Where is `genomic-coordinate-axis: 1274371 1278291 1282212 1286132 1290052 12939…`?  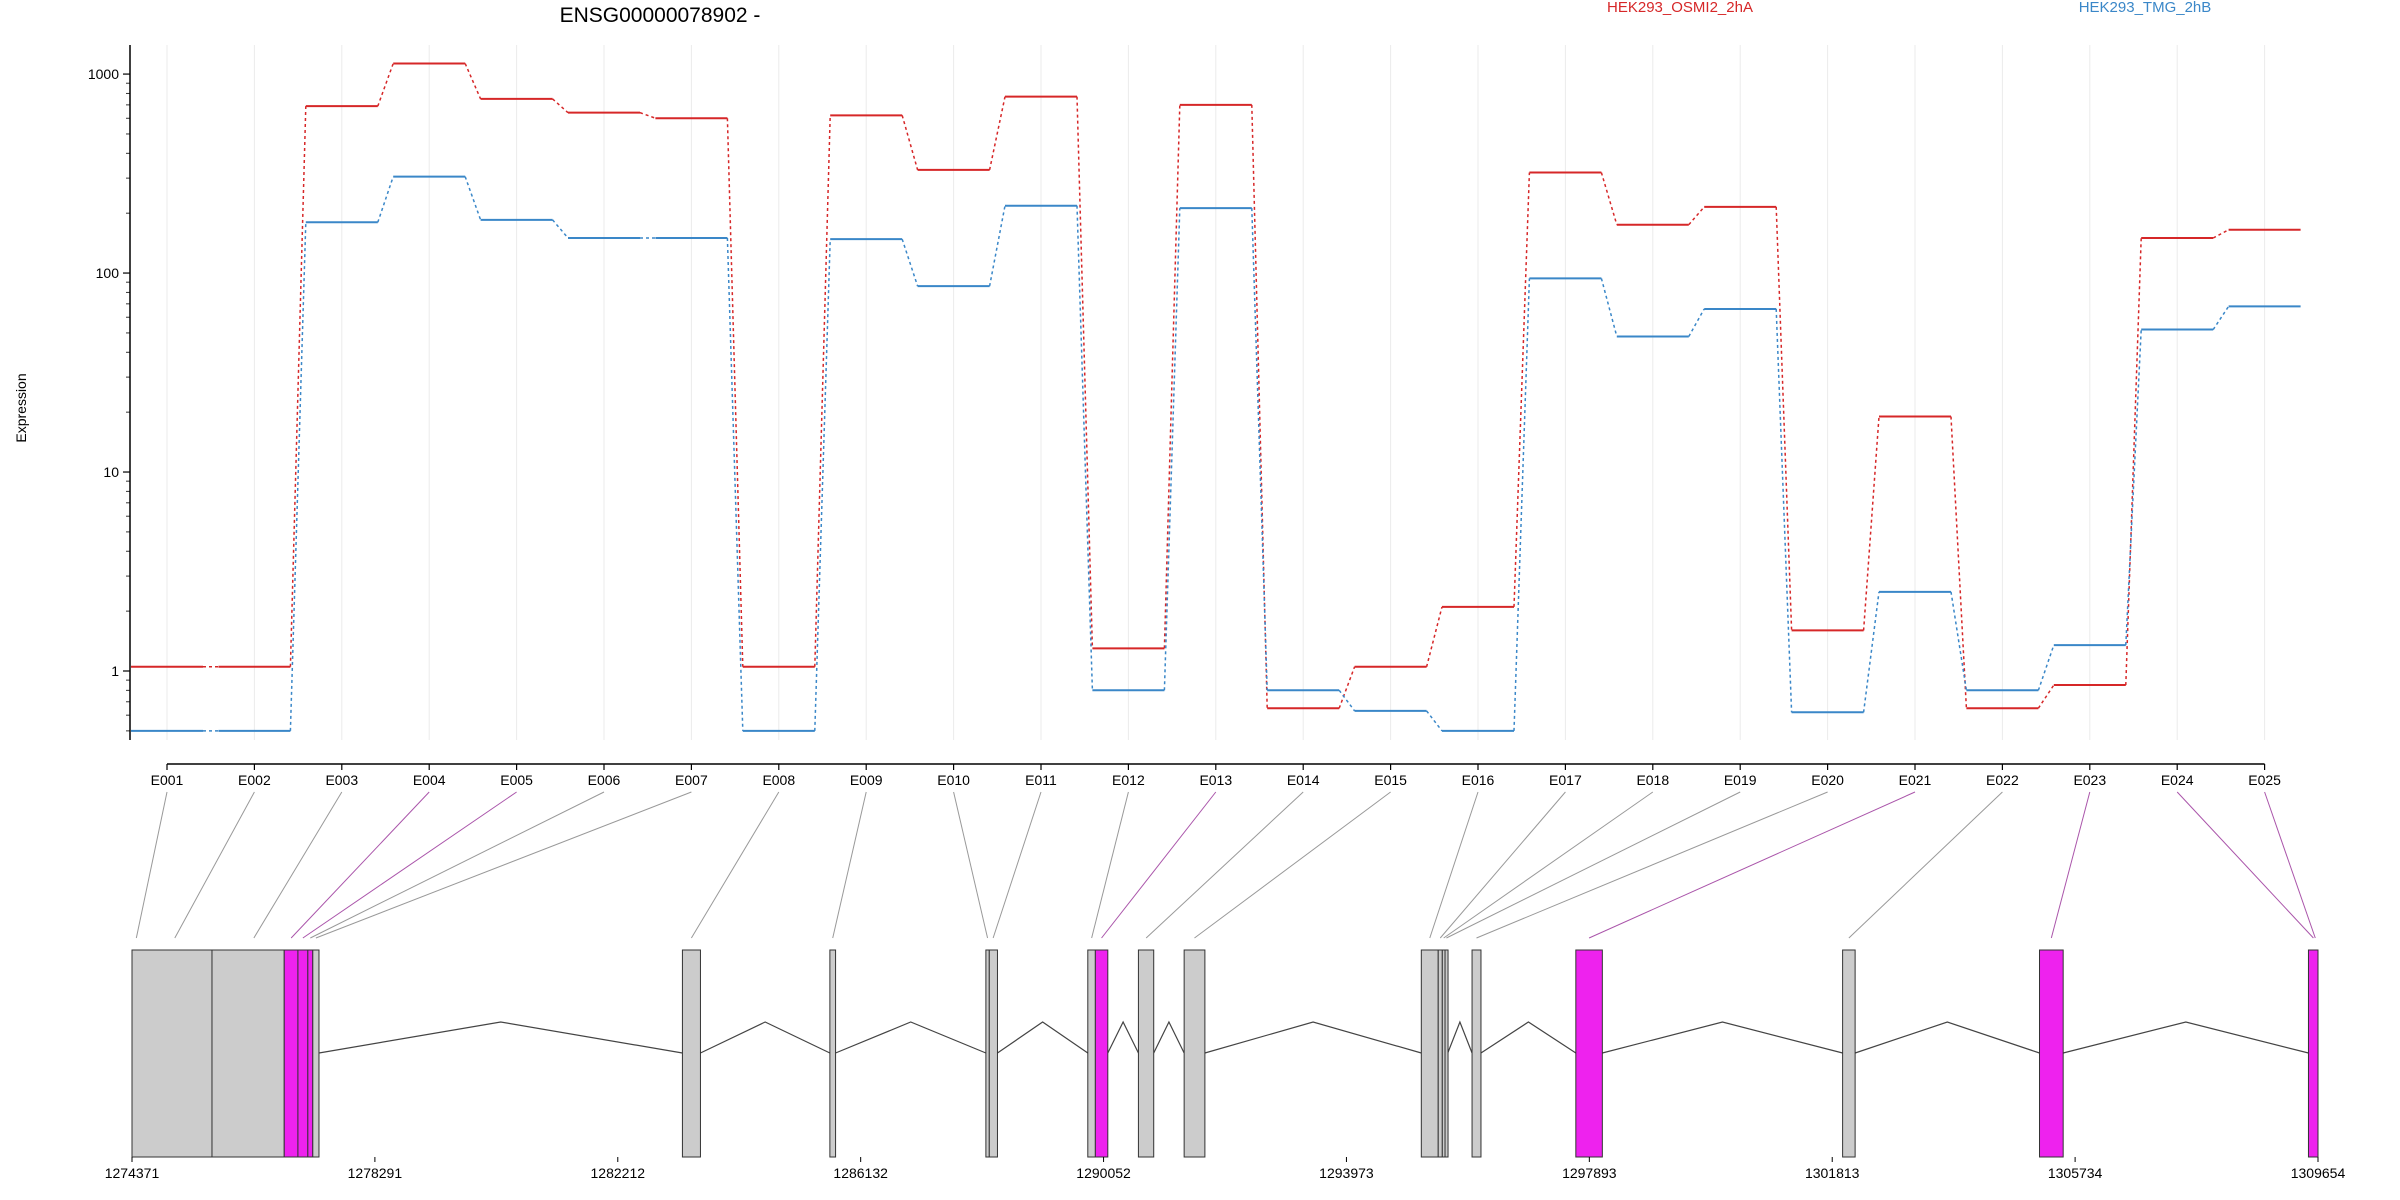 genomic-coordinate-axis: 1274371 1278291 1282212 1286132 1290052 12939… is located at coordinates (1225, 1169).